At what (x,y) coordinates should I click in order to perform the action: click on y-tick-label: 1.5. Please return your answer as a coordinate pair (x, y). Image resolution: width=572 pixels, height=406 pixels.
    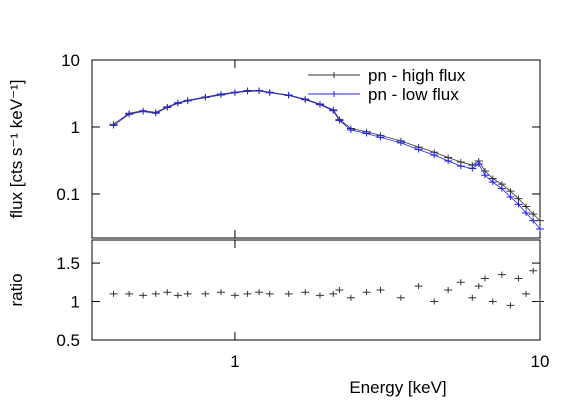
    Looking at the image, I should click on (68, 263).